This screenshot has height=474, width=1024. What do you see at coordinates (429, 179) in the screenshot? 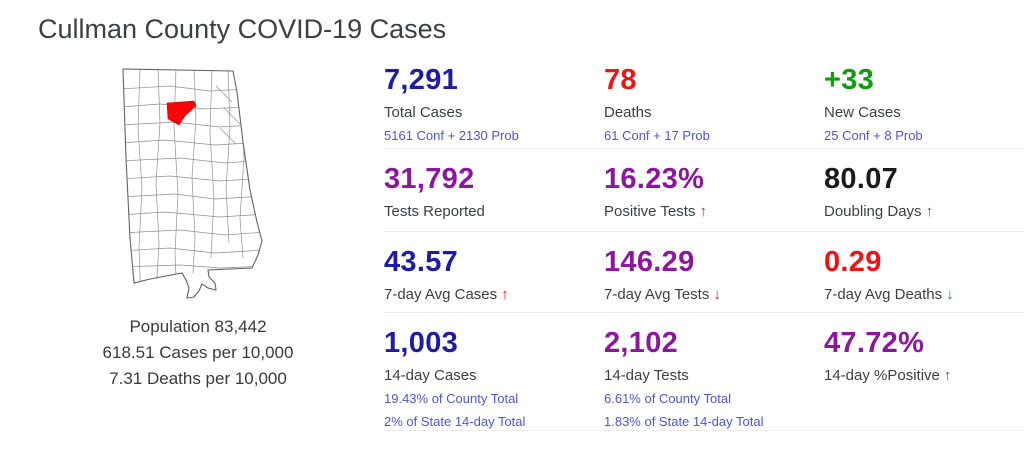
I see `stat-value: 31,792` at bounding box center [429, 179].